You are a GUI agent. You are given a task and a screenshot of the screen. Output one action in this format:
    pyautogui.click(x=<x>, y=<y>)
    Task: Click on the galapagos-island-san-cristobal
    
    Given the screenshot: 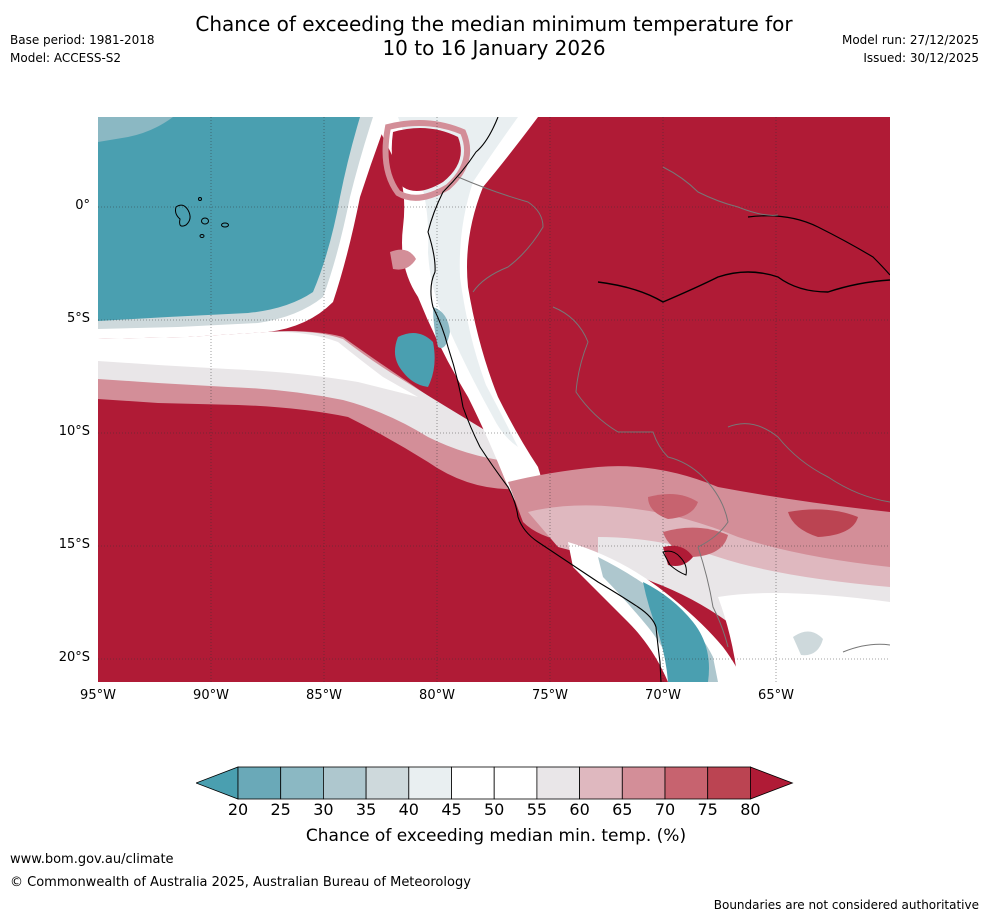 What is the action you would take?
    pyautogui.click(x=225, y=225)
    